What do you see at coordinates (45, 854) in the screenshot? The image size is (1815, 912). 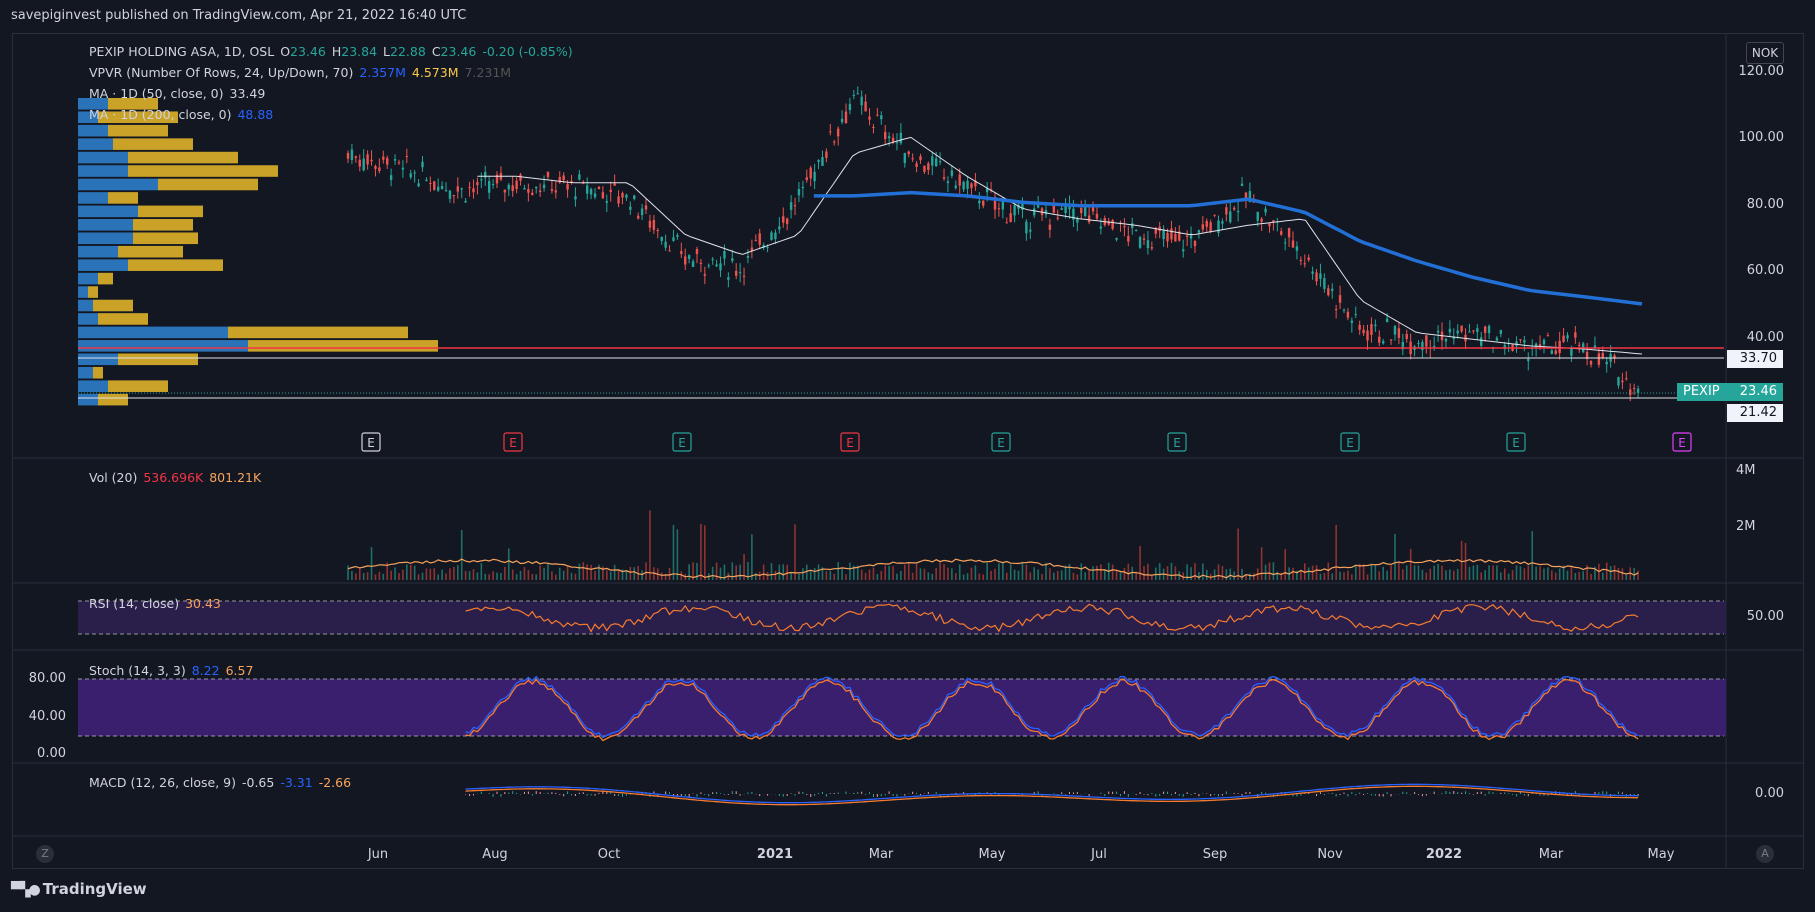 I see `zoom-reset-button: Z` at bounding box center [45, 854].